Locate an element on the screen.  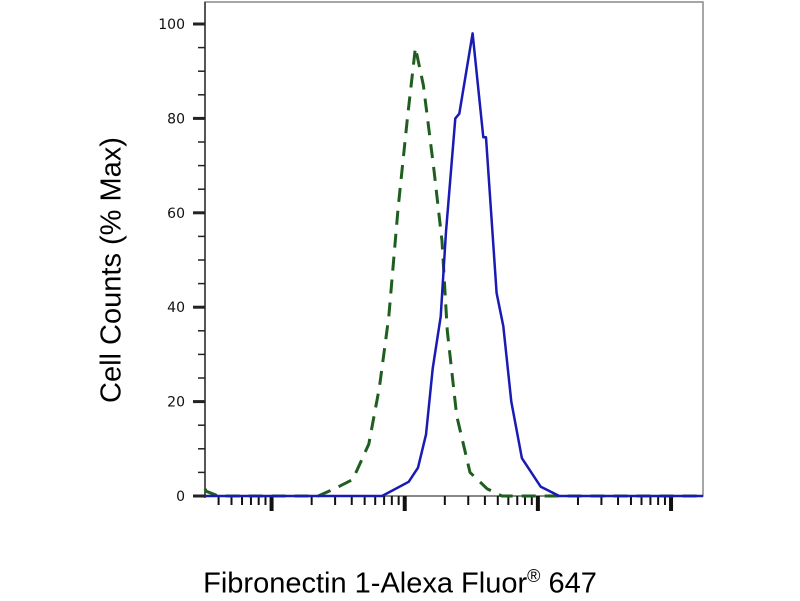
x-axis-label-main: Fibronectin 1-Alexa Fluor is located at coordinates (365, 583).